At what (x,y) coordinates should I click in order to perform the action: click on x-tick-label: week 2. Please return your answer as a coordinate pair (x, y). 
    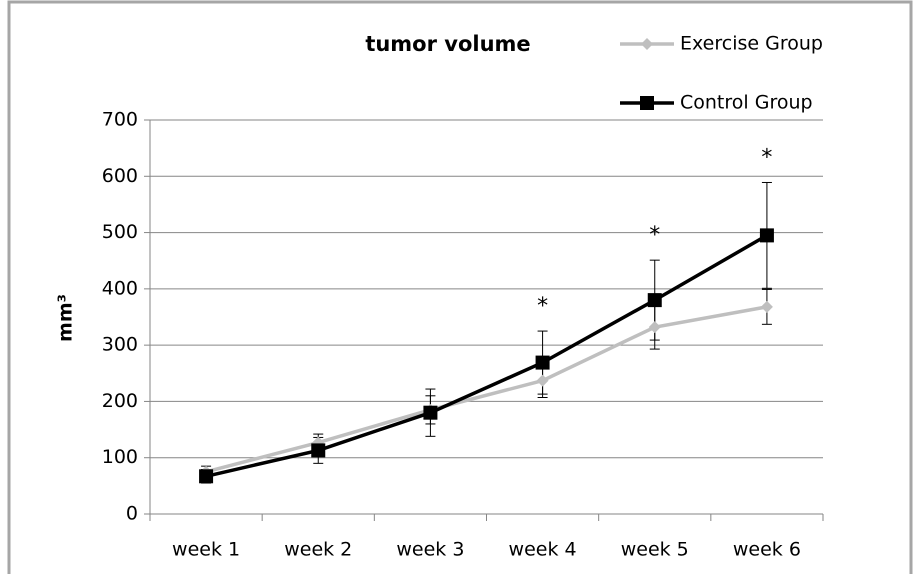
    Looking at the image, I should click on (318, 550).